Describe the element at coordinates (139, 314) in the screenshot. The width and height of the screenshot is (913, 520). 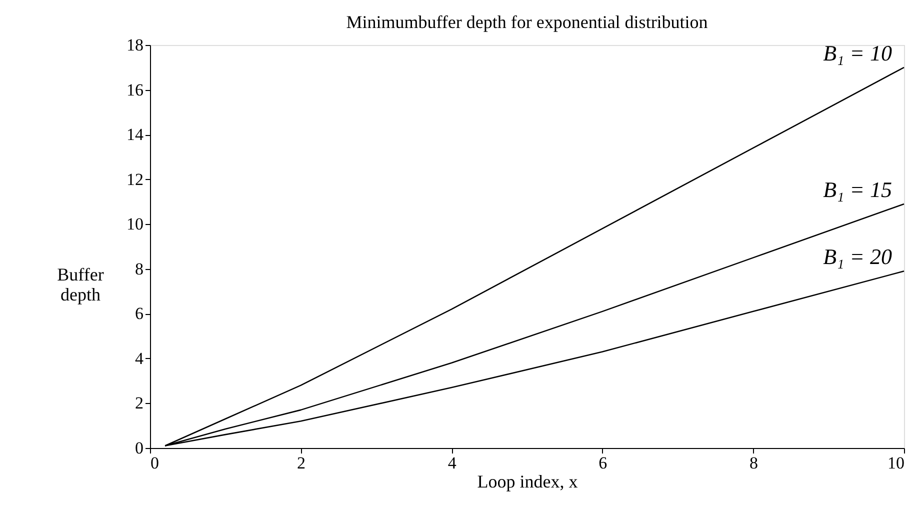
I see `y-tick-label: 6` at that location.